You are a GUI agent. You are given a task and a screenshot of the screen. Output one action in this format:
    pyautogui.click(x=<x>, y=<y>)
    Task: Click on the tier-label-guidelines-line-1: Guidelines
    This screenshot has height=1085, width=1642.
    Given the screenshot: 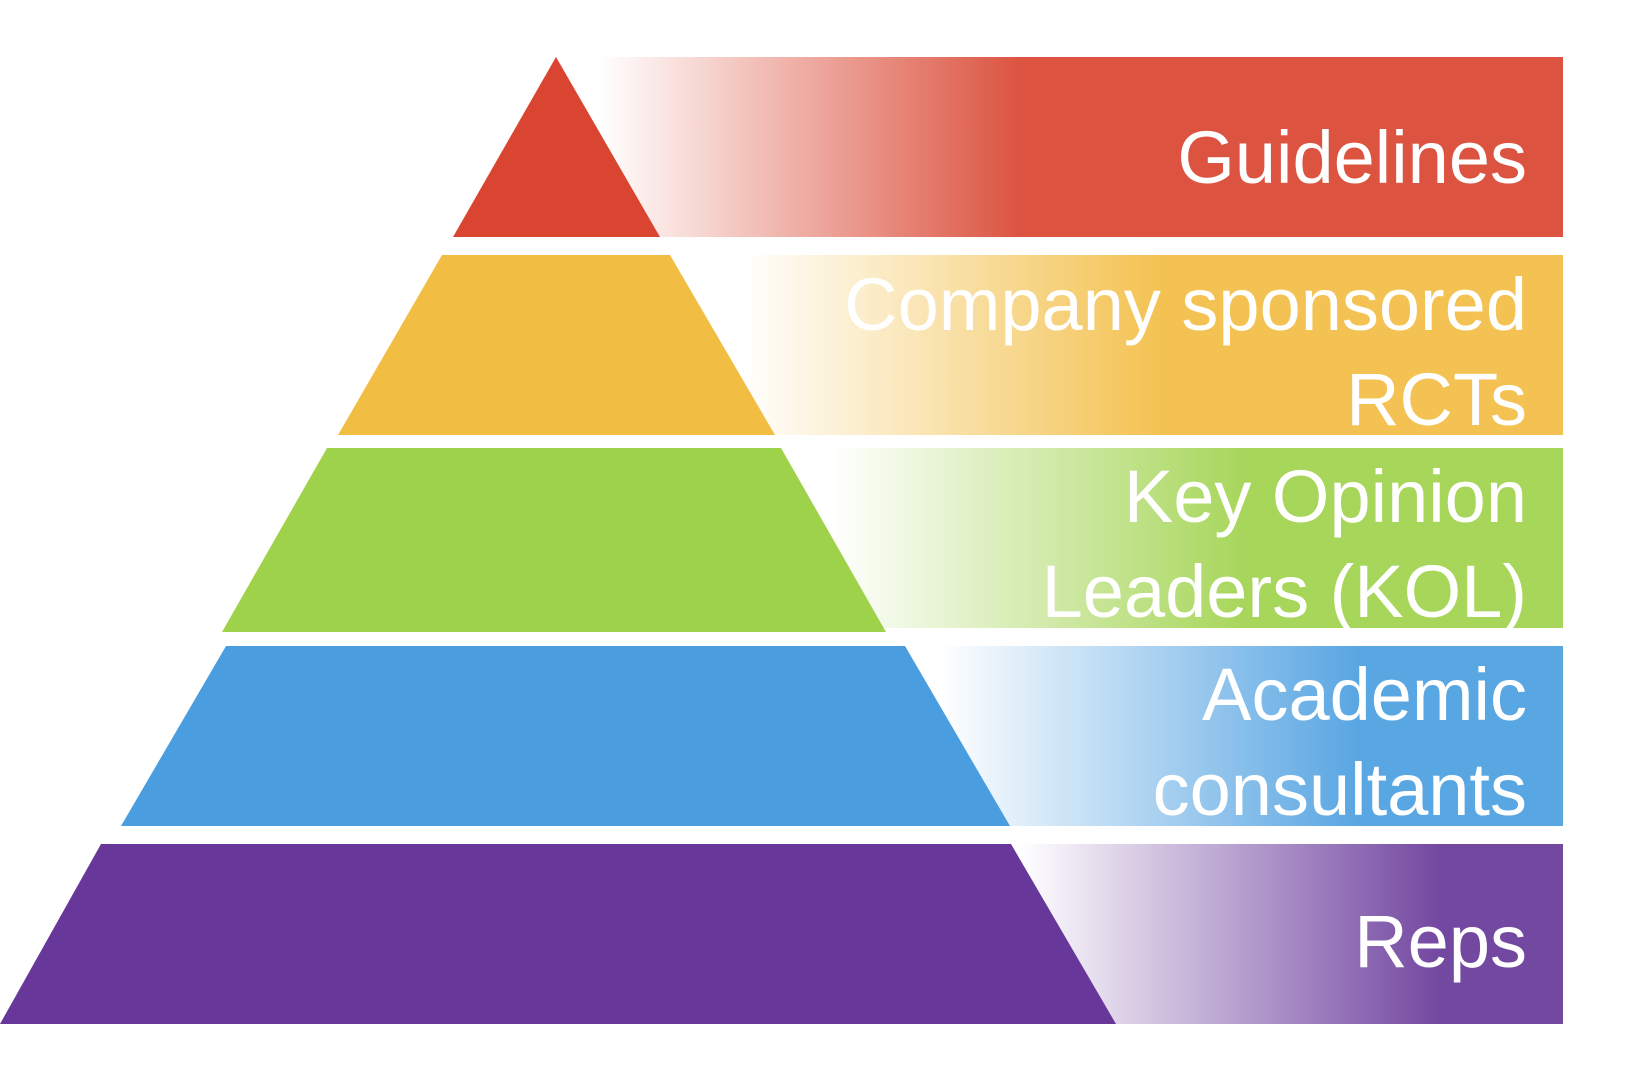 What is the action you would take?
    pyautogui.click(x=1352, y=157)
    